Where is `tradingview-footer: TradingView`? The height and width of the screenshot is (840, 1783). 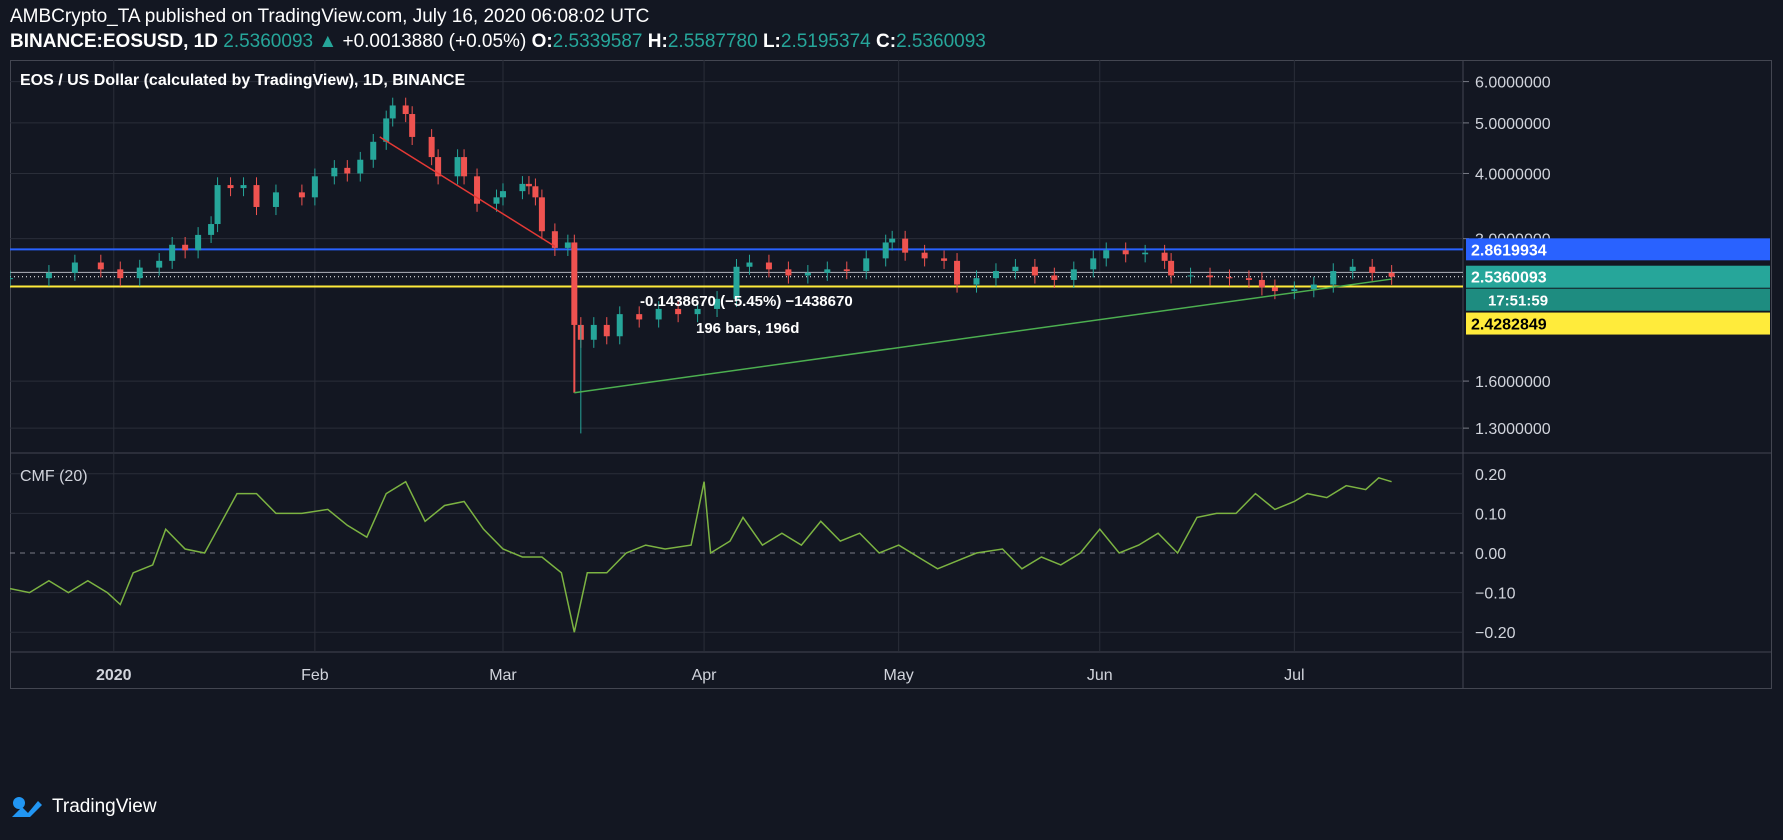 tradingview-footer: TradingView is located at coordinates (83, 807).